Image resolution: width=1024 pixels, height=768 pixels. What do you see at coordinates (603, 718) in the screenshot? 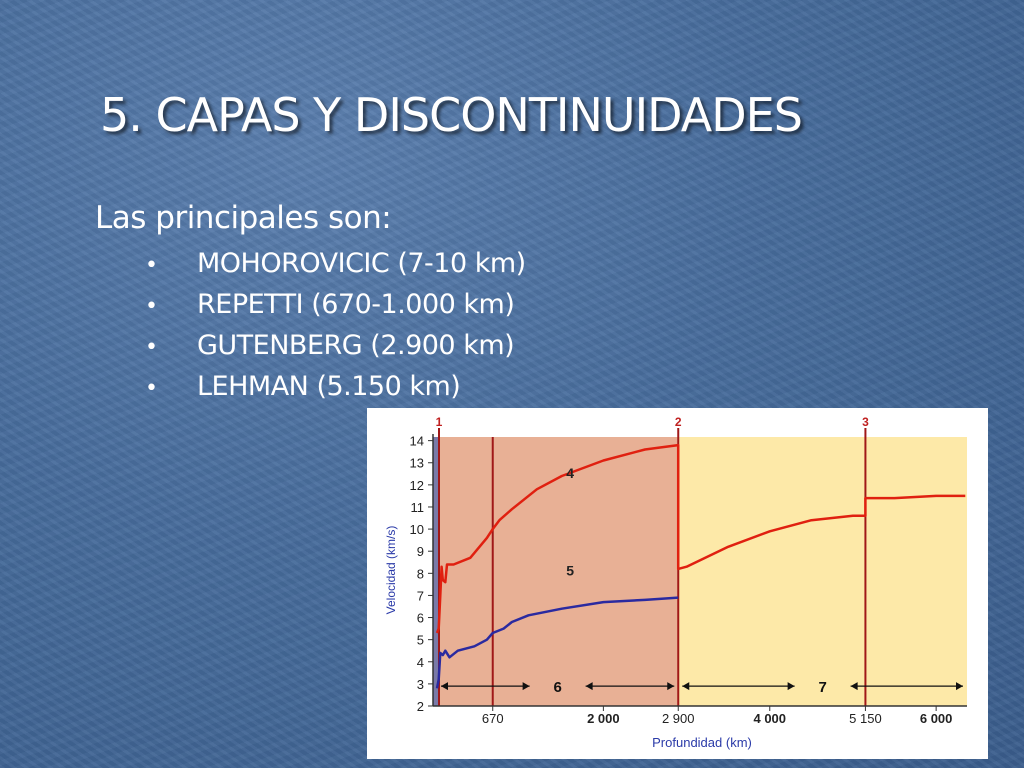
I see `x-tick-label: 2 000` at bounding box center [603, 718].